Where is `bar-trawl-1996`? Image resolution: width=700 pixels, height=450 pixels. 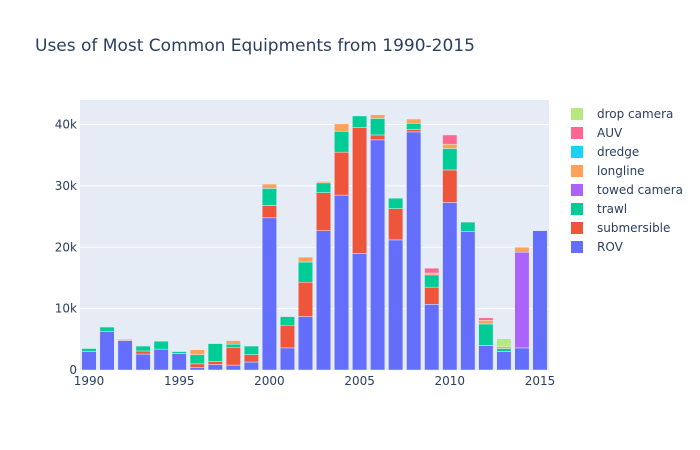
bar-trawl-1996 is located at coordinates (197, 359).